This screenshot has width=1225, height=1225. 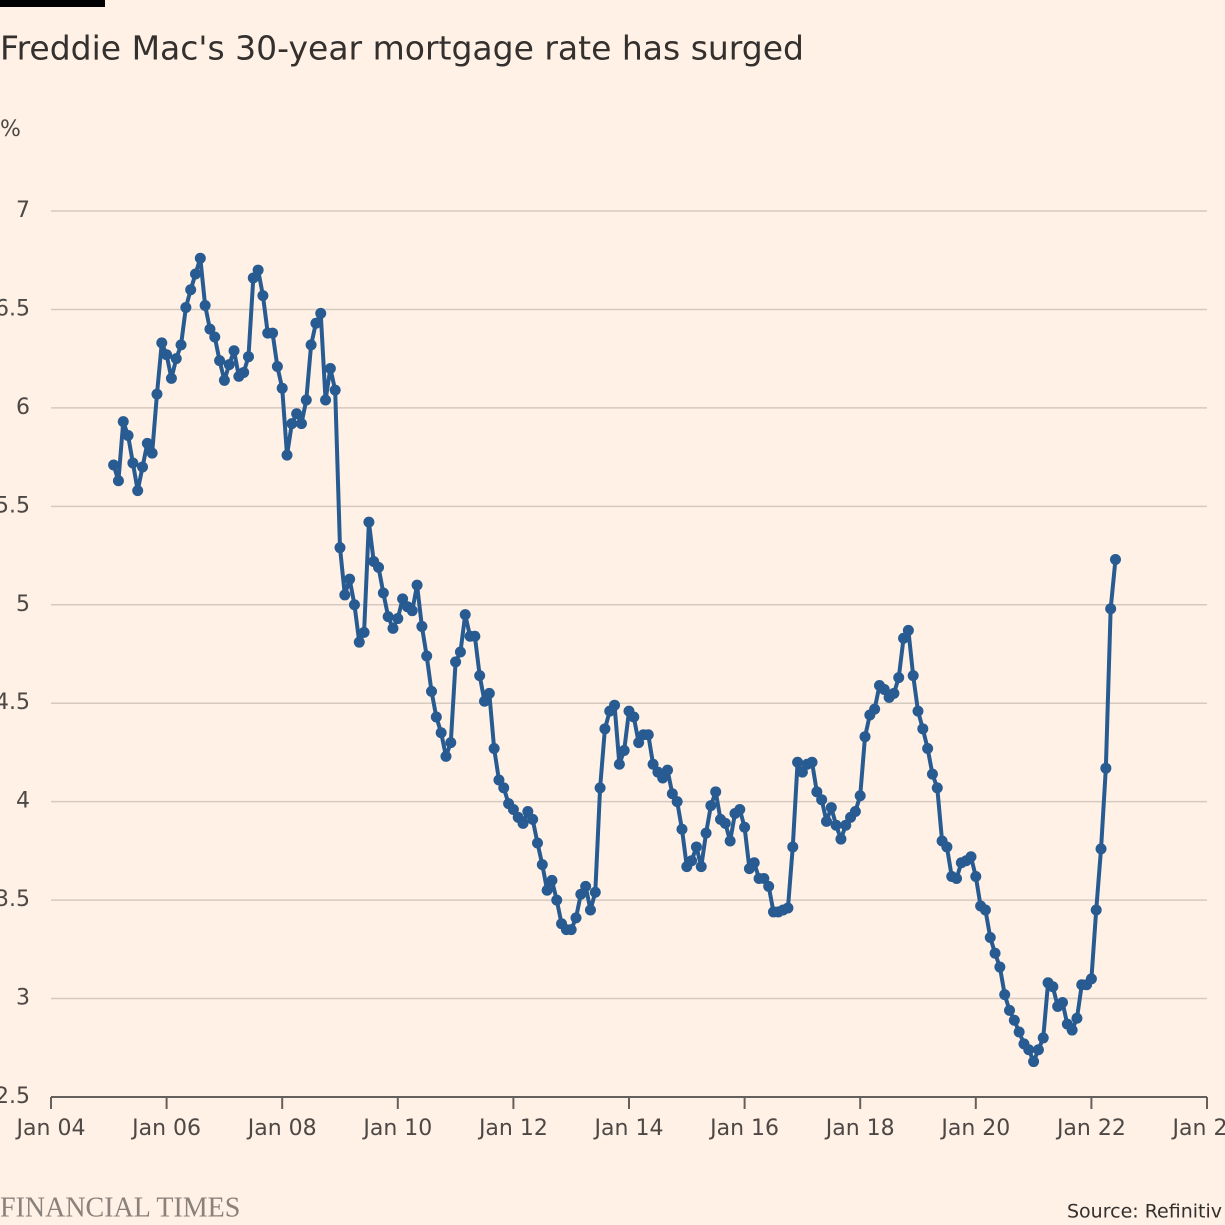 What do you see at coordinates (52, 3) in the screenshot?
I see `brand-bar` at bounding box center [52, 3].